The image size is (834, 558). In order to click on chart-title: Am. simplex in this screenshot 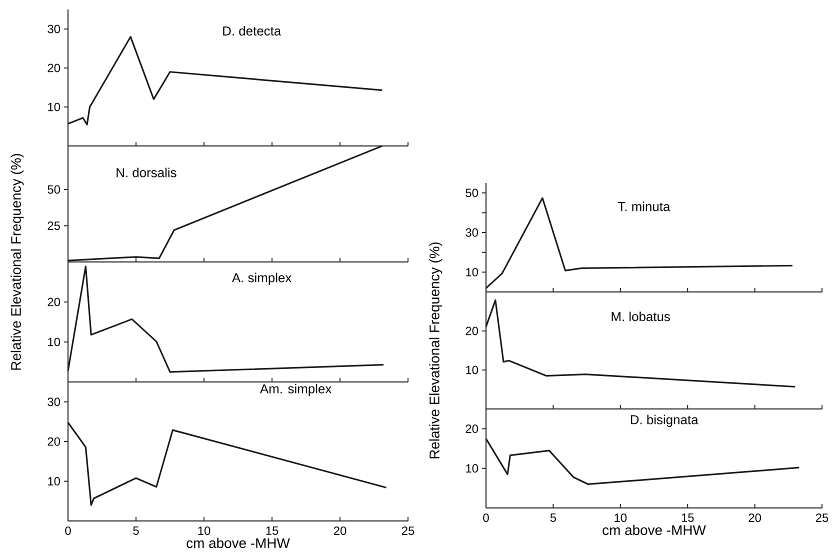, I will do `click(296, 390)`.